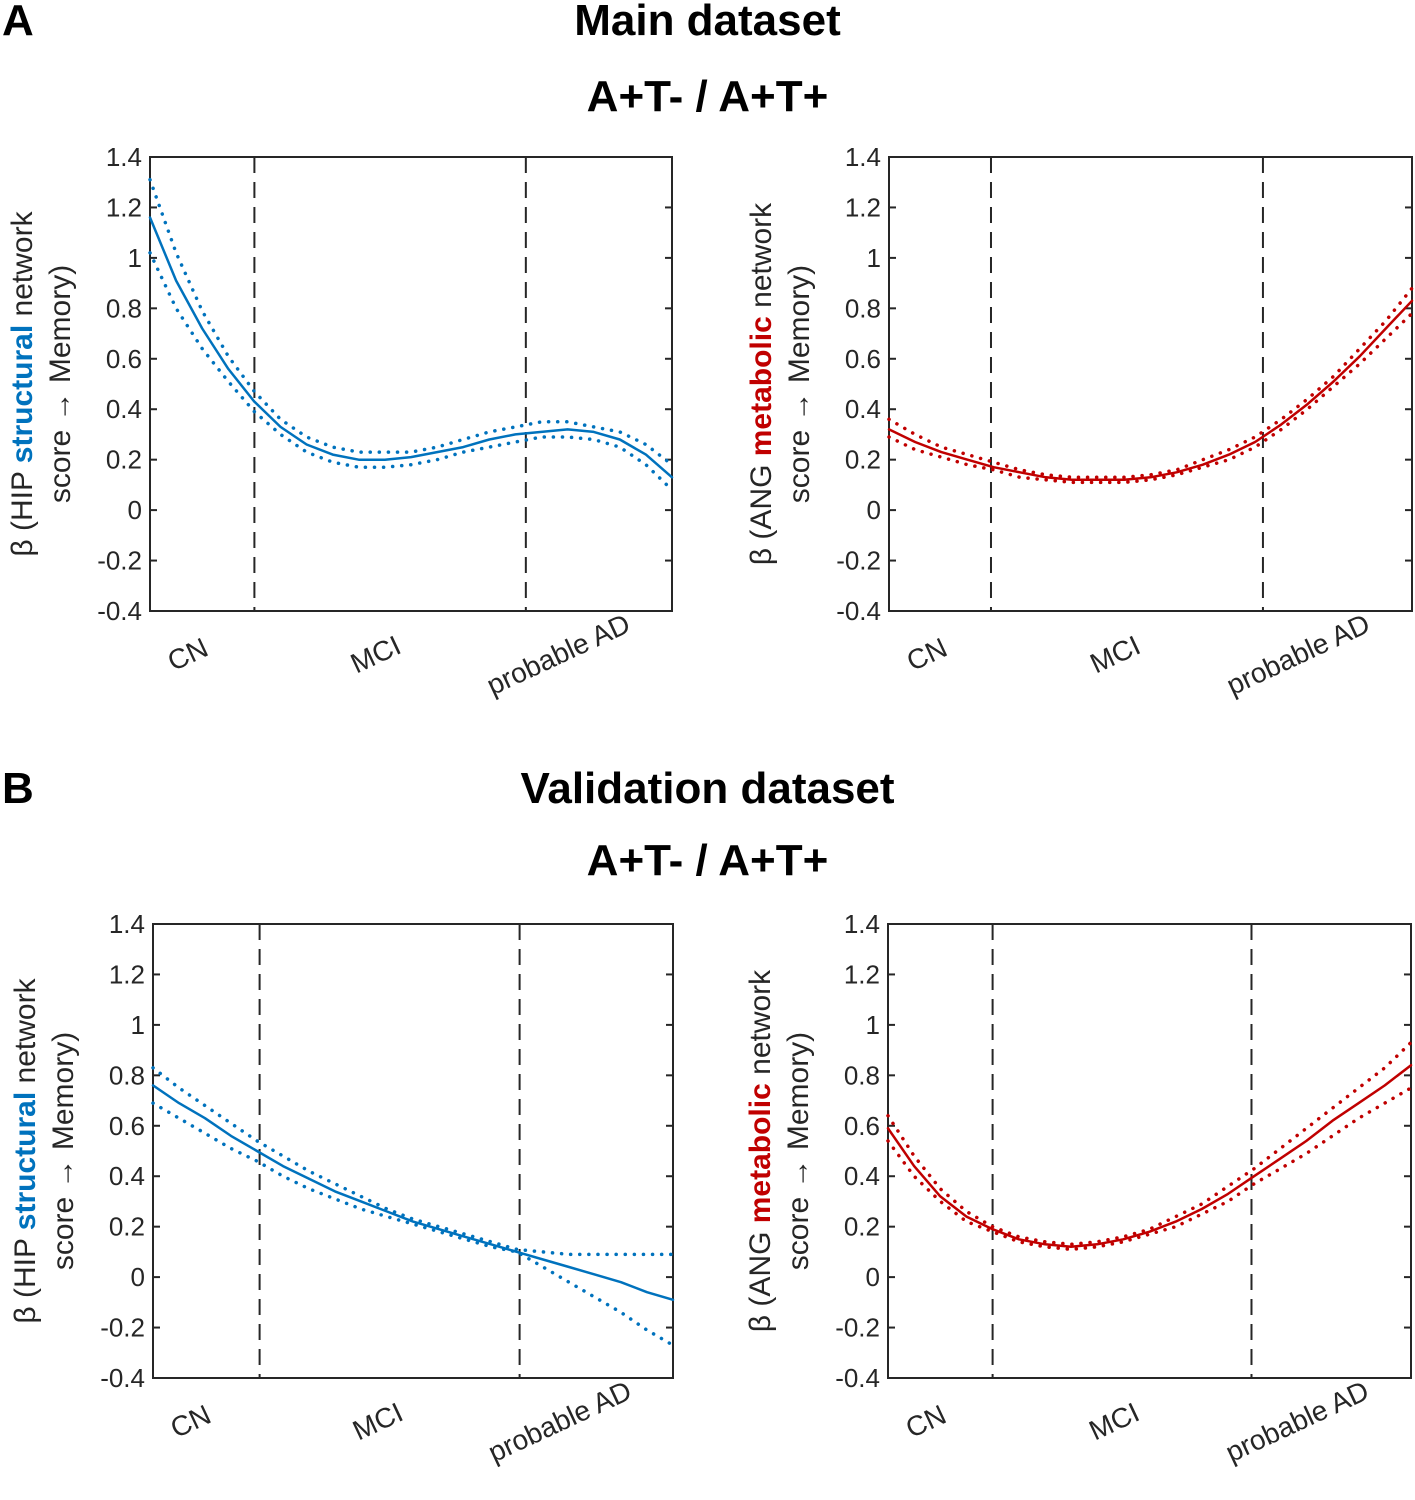 This screenshot has width=1415, height=1500. What do you see at coordinates (707, 96) in the screenshot?
I see `panel-a-subtitle: A+T- / A+T+` at bounding box center [707, 96].